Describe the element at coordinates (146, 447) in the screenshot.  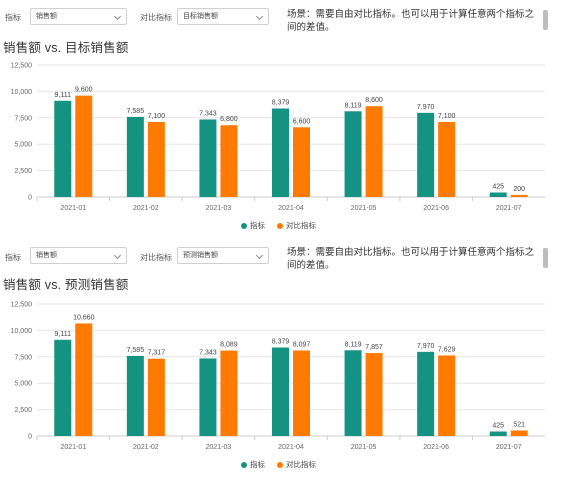
I see `x-tick-label: 2021-02` at that location.